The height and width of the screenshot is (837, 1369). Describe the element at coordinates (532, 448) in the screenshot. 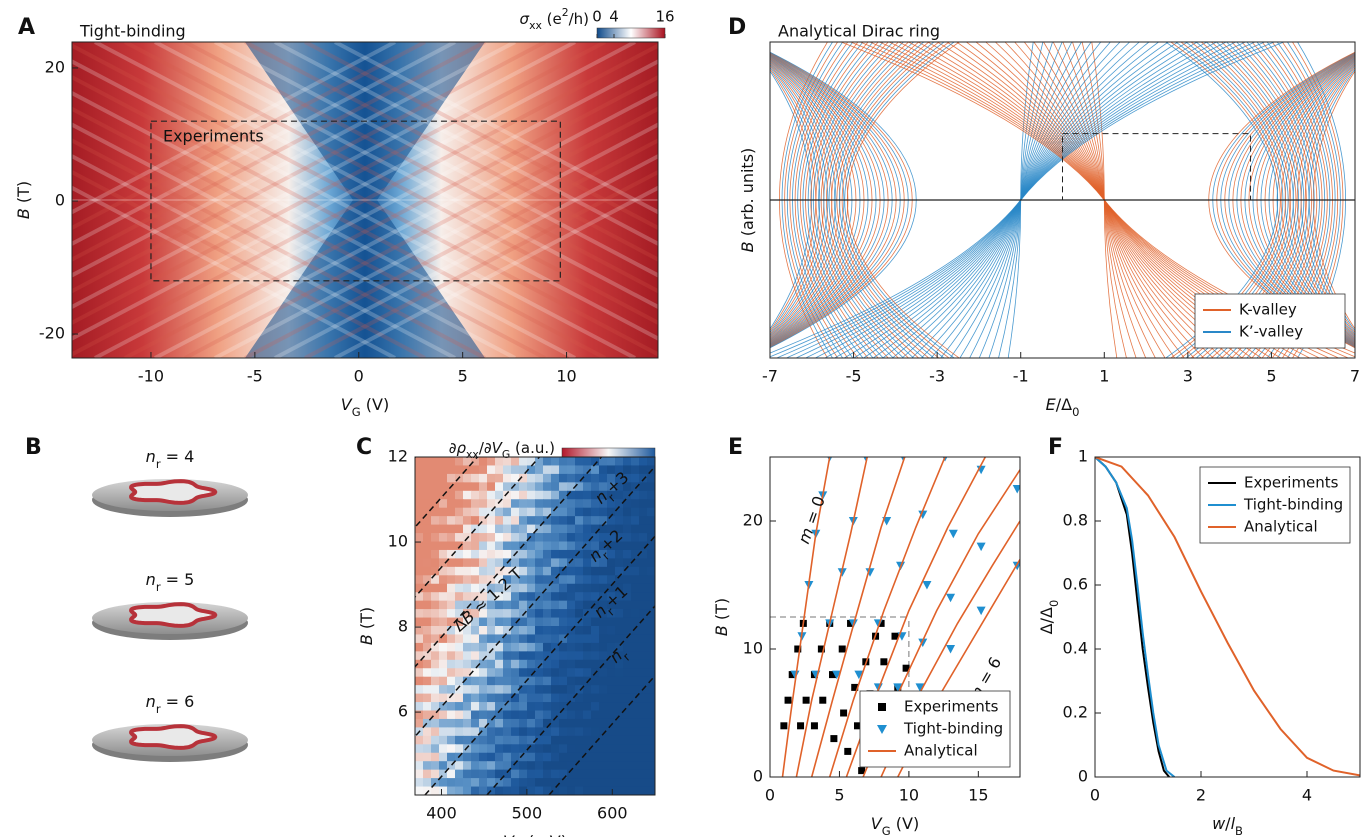

I see `text-part: (a.u.)` at that location.